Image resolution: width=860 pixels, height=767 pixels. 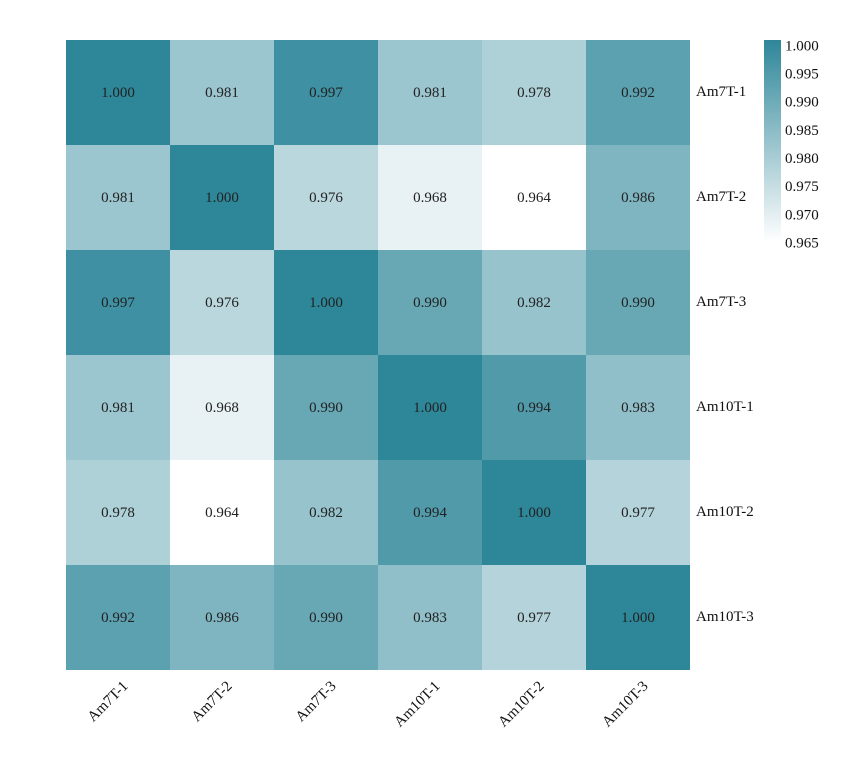 I want to click on cell-value-label-r4-c3: 0.990, so click(x=326, y=408).